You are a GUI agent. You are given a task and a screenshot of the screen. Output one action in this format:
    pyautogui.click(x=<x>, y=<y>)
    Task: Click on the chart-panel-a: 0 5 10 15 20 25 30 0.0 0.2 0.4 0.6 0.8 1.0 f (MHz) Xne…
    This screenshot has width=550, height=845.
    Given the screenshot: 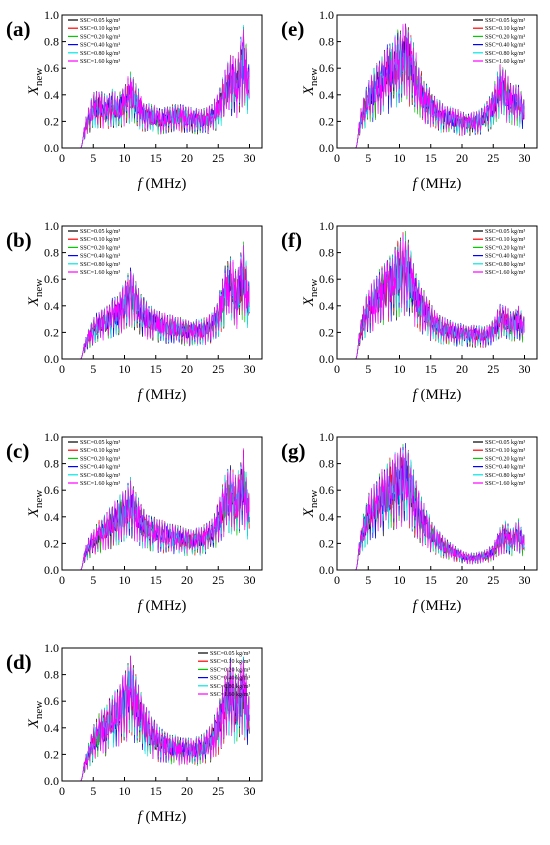 What is the action you would take?
    pyautogui.click(x=137, y=105)
    